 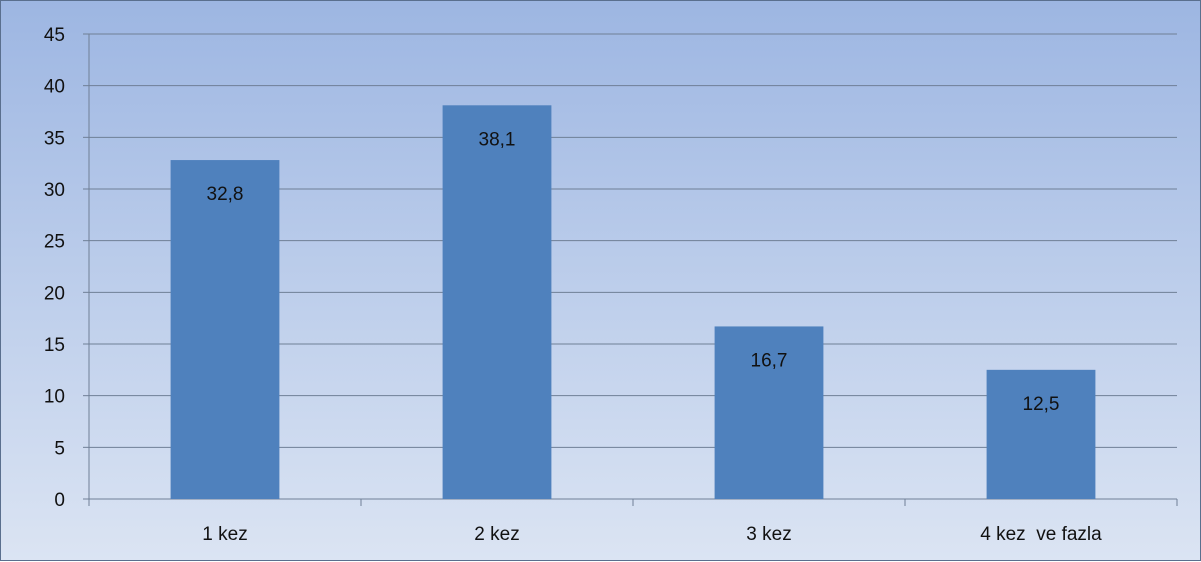 I want to click on y-tick-label: 45, so click(x=54, y=35).